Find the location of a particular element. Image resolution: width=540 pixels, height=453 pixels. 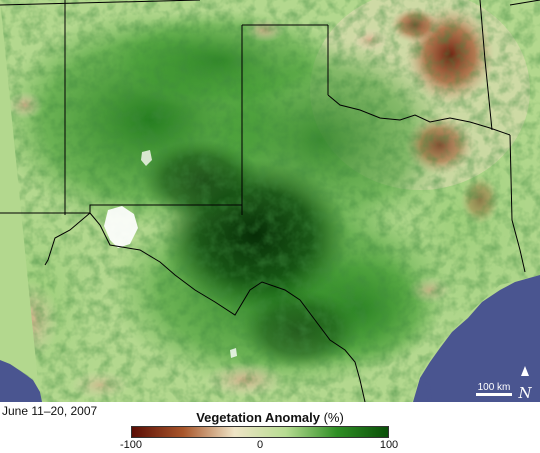

scale-bar is located at coordinates (494, 394).